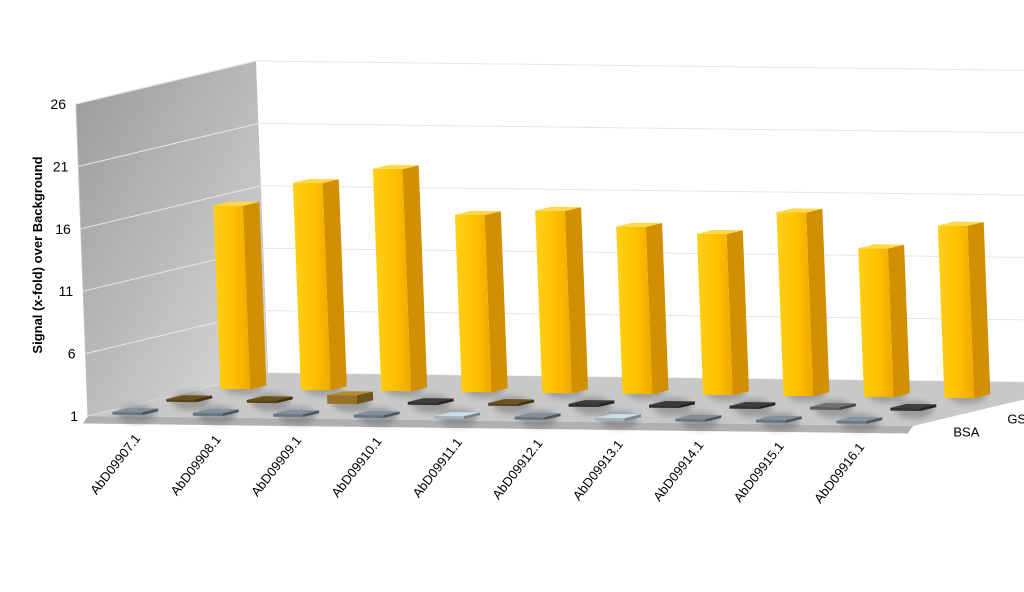  I want to click on marker-bsa-7-side, so click(632, 417).